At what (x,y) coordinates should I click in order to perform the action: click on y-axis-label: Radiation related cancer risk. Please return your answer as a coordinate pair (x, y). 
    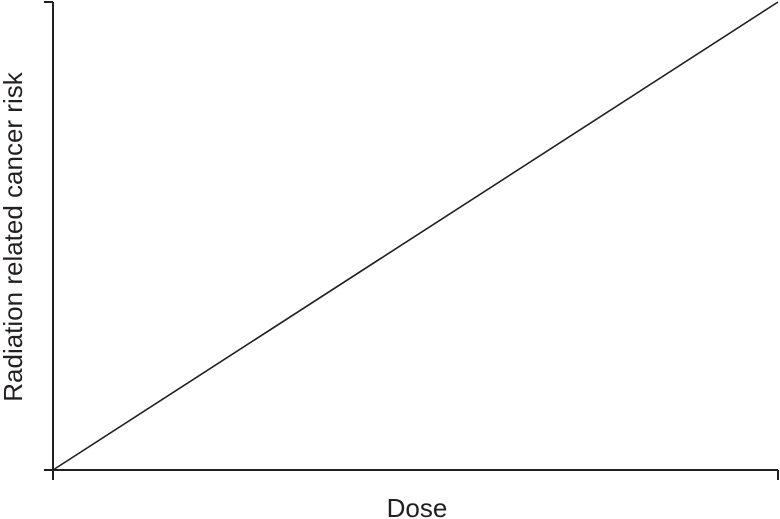
    Looking at the image, I should click on (14, 236).